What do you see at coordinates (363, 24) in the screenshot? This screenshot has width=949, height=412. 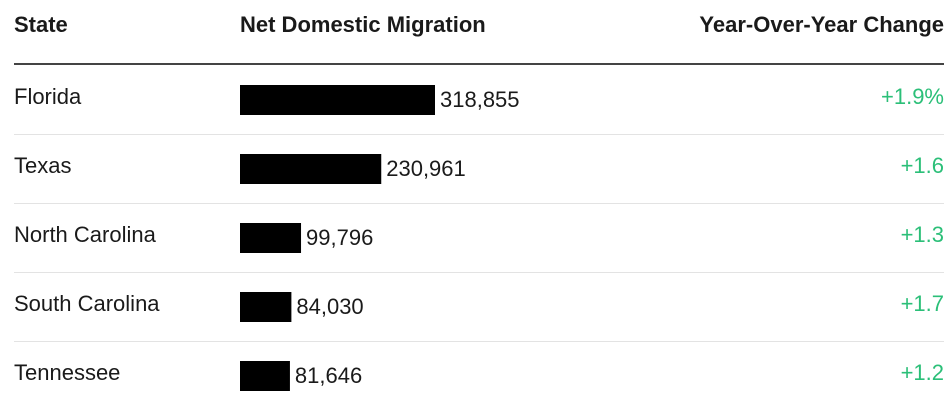 I see `column-header: Net Domestic Migration` at bounding box center [363, 24].